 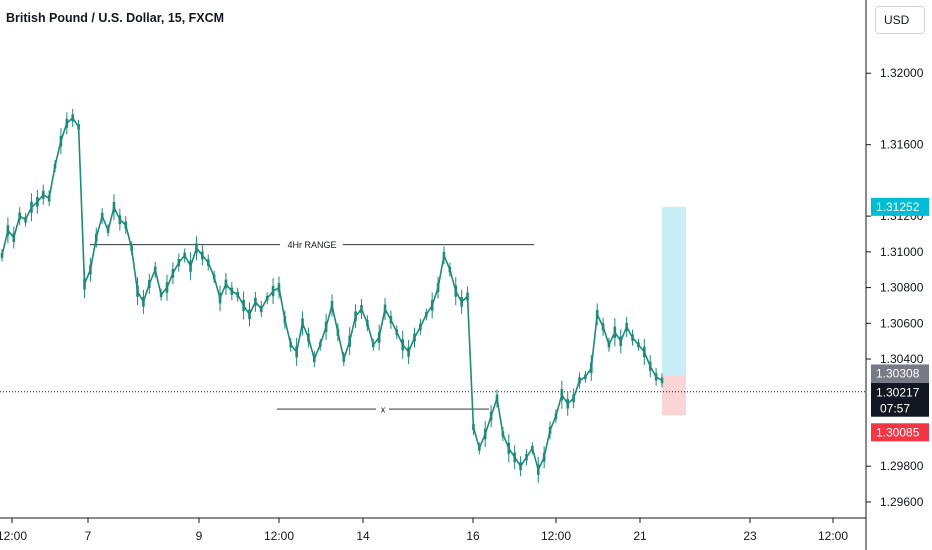 What do you see at coordinates (640, 536) in the screenshot?
I see `x-tick-label: 21` at bounding box center [640, 536].